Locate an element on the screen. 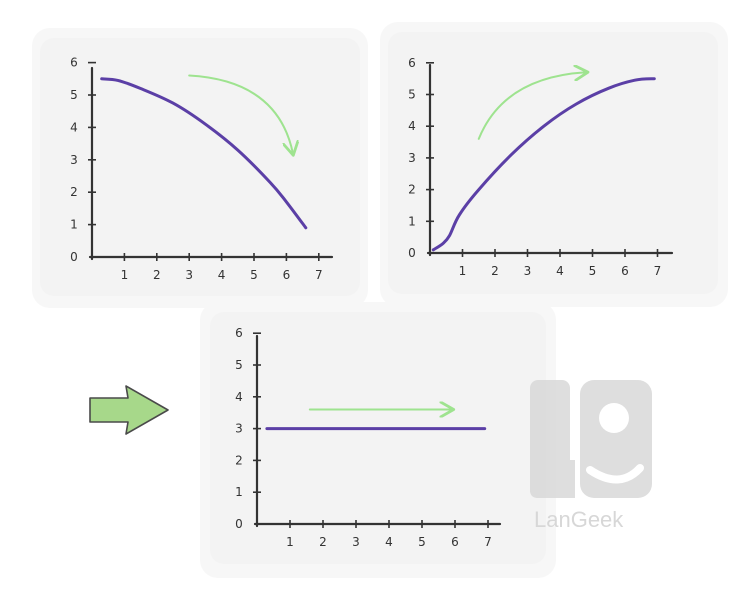 This screenshot has width=750, height=600. langeek-logo-icon is located at coordinates (591, 439).